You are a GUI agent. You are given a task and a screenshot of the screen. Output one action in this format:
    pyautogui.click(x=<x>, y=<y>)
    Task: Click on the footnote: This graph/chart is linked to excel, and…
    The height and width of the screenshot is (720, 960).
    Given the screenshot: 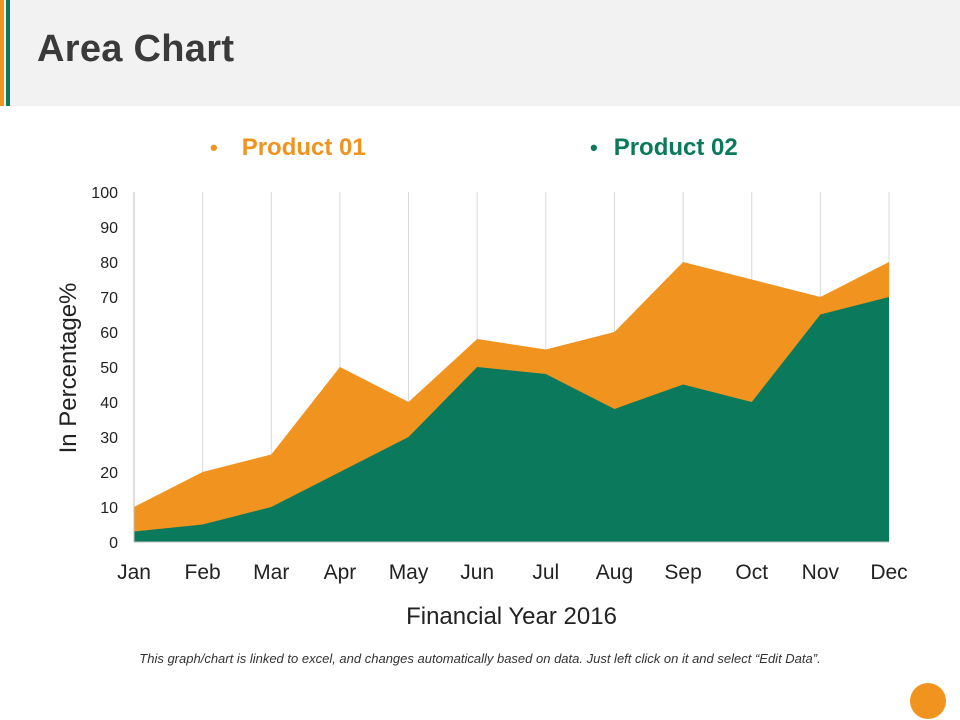 What is the action you would take?
    pyautogui.click(x=480, y=658)
    